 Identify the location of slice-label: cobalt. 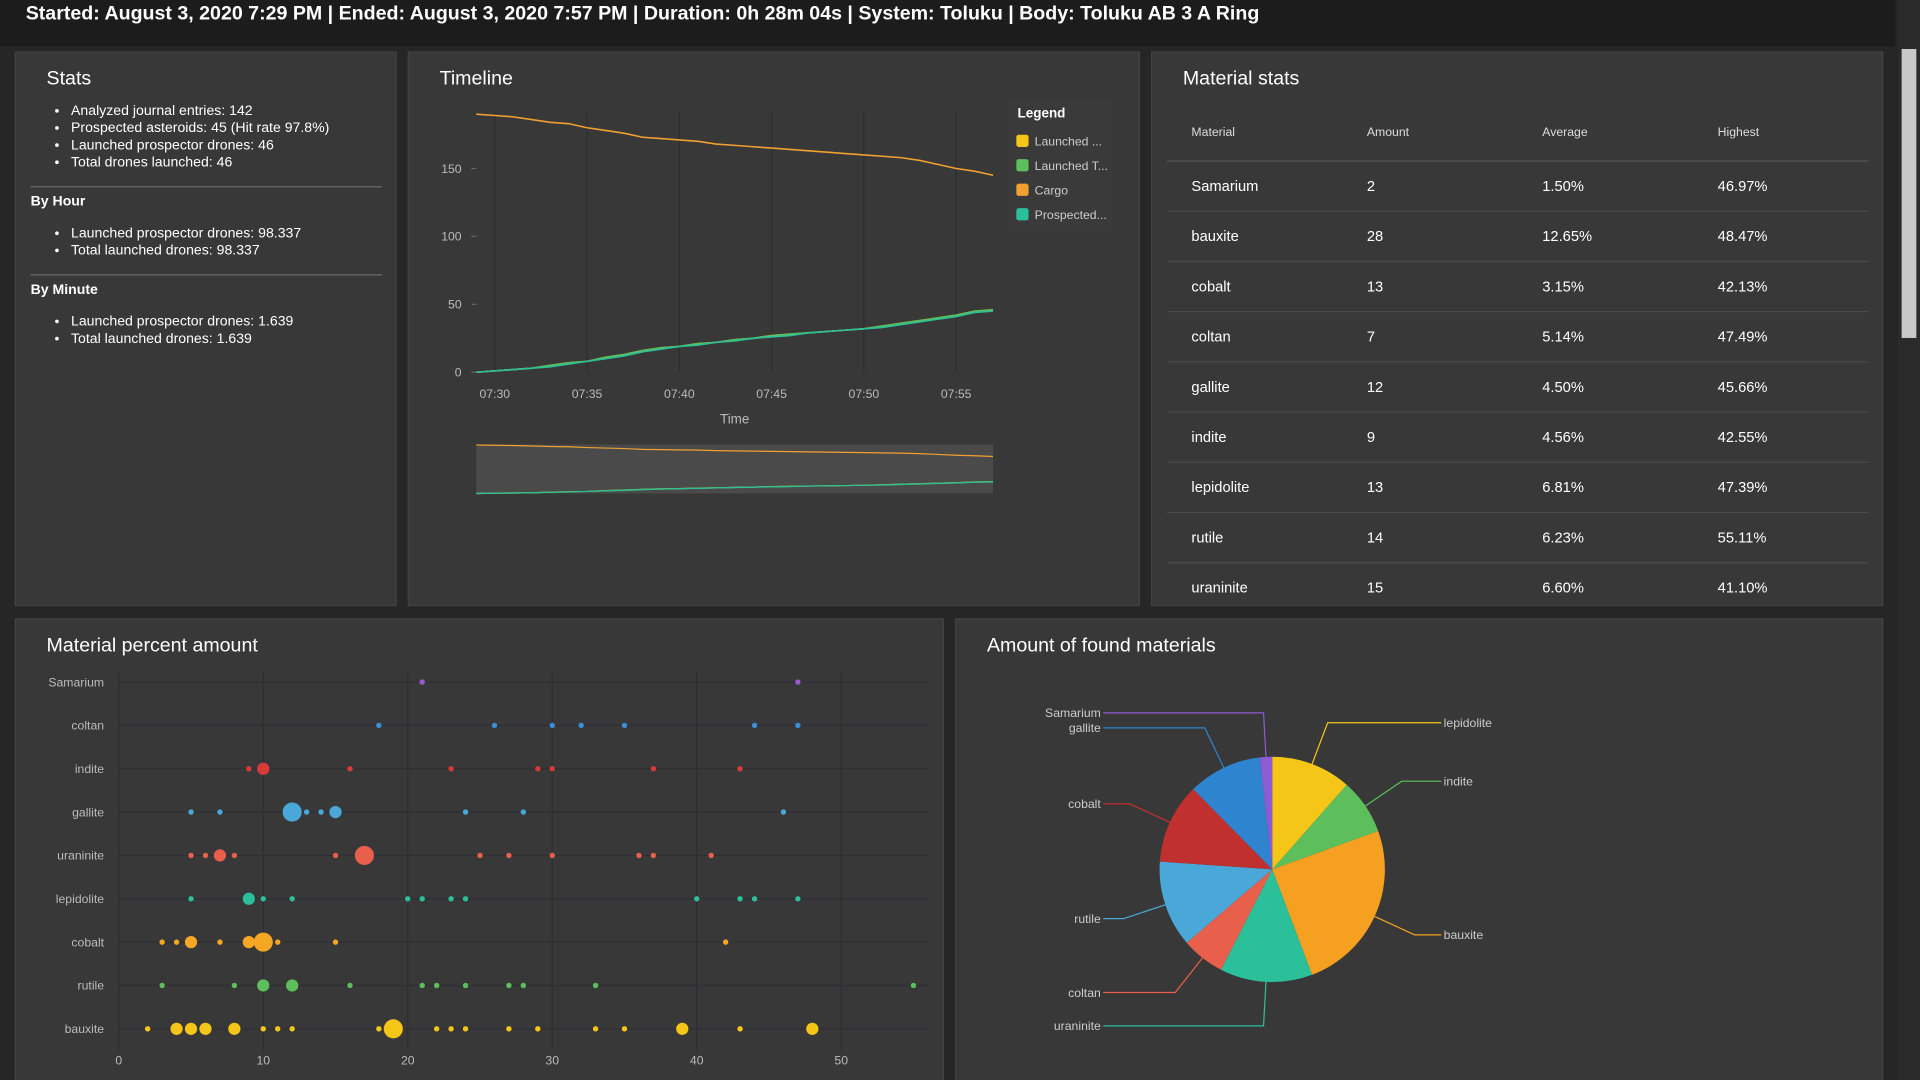
(1084, 804).